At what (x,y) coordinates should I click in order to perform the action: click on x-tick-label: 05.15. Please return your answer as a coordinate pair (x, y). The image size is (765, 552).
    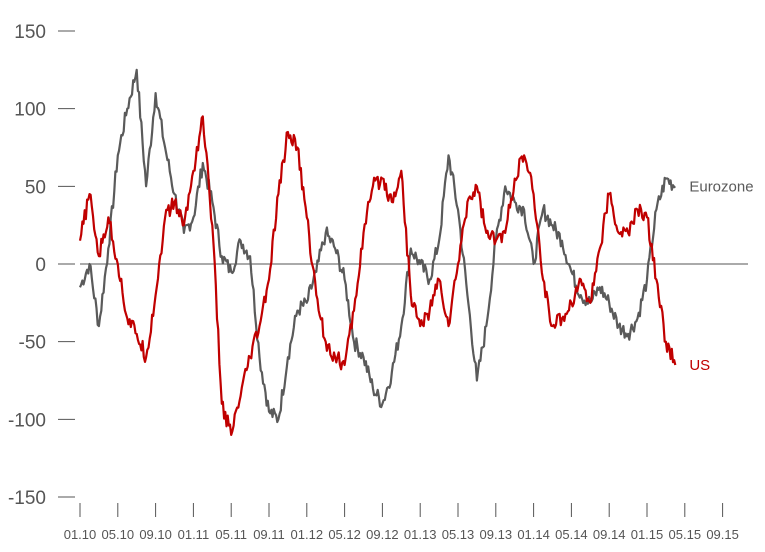
    Looking at the image, I should click on (685, 534).